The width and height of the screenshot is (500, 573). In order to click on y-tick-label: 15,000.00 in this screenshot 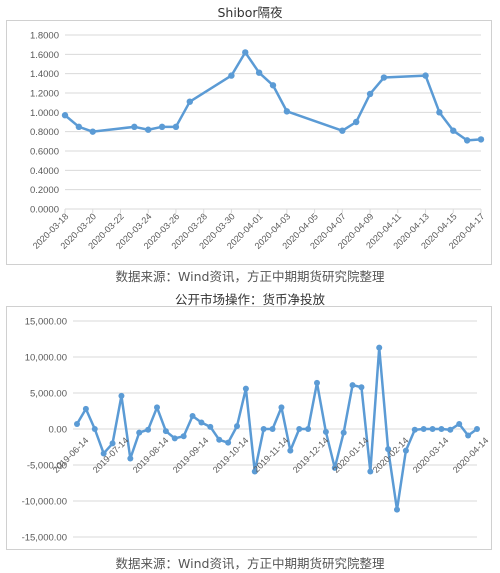, I will do `click(46, 322)`.